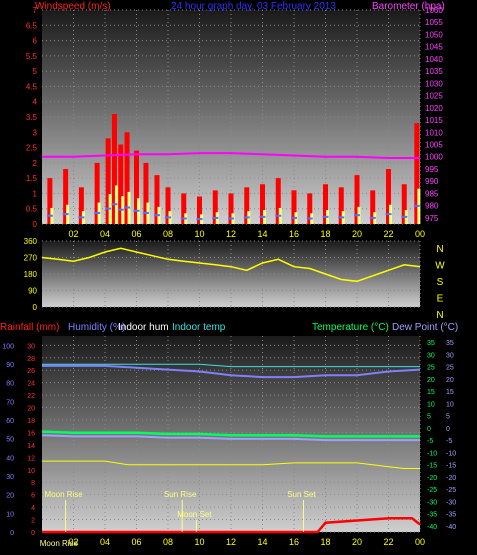 This screenshot has height=555, width=477. I want to click on temperature-tick-label: -35, so click(432, 515).